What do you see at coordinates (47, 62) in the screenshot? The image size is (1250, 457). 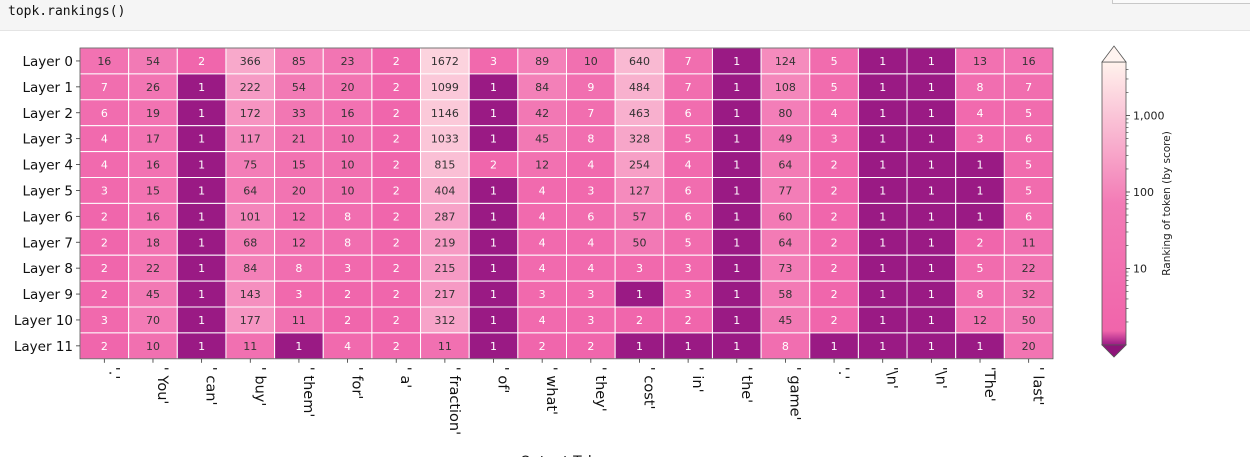 I see `y-tick-label: Layer 0` at bounding box center [47, 62].